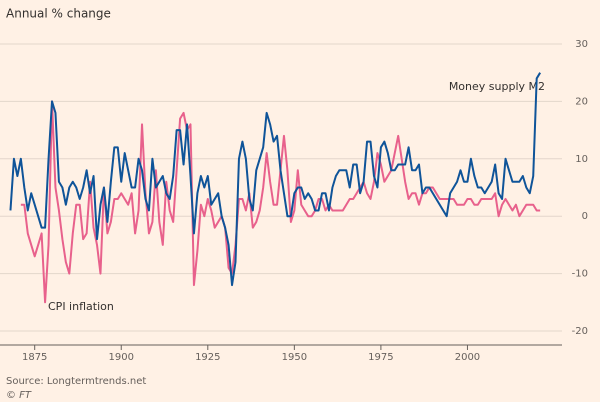 This screenshot has height=402, width=600. What do you see at coordinates (380, 357) in the screenshot?
I see `x-tick-label: 1975` at bounding box center [380, 357].